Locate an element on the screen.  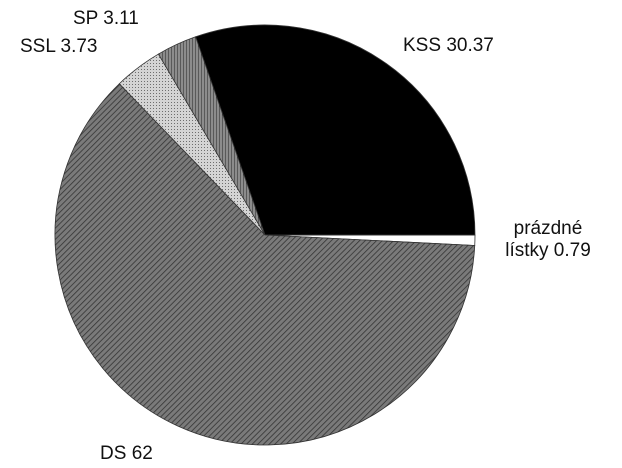
value-label: 3.73 is located at coordinates (79, 46).